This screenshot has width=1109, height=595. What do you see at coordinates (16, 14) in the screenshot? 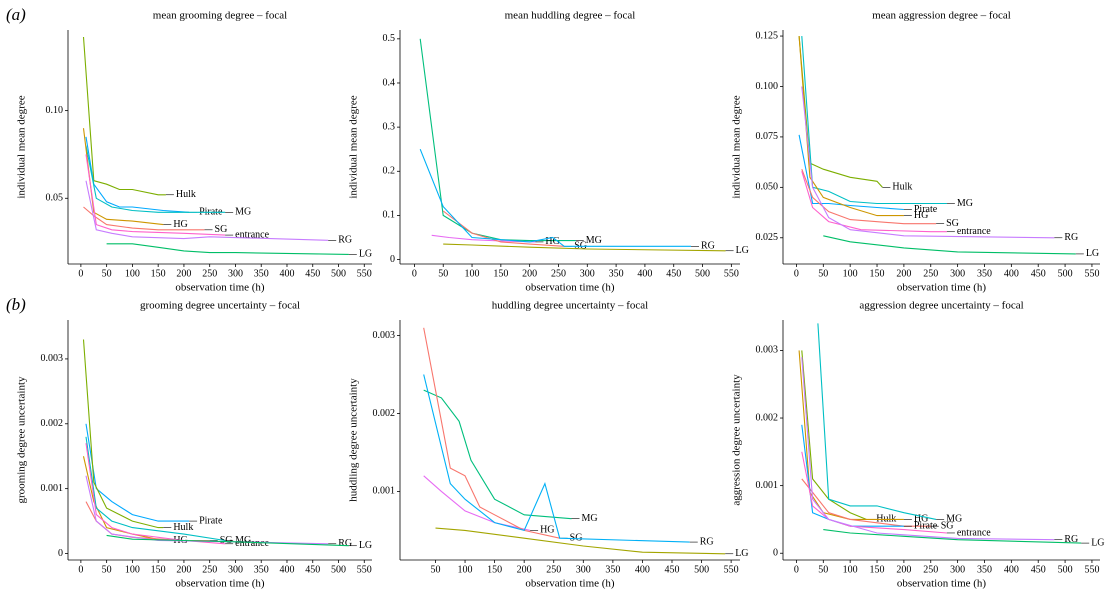
I see `panel-label: (a)` at bounding box center [16, 14].